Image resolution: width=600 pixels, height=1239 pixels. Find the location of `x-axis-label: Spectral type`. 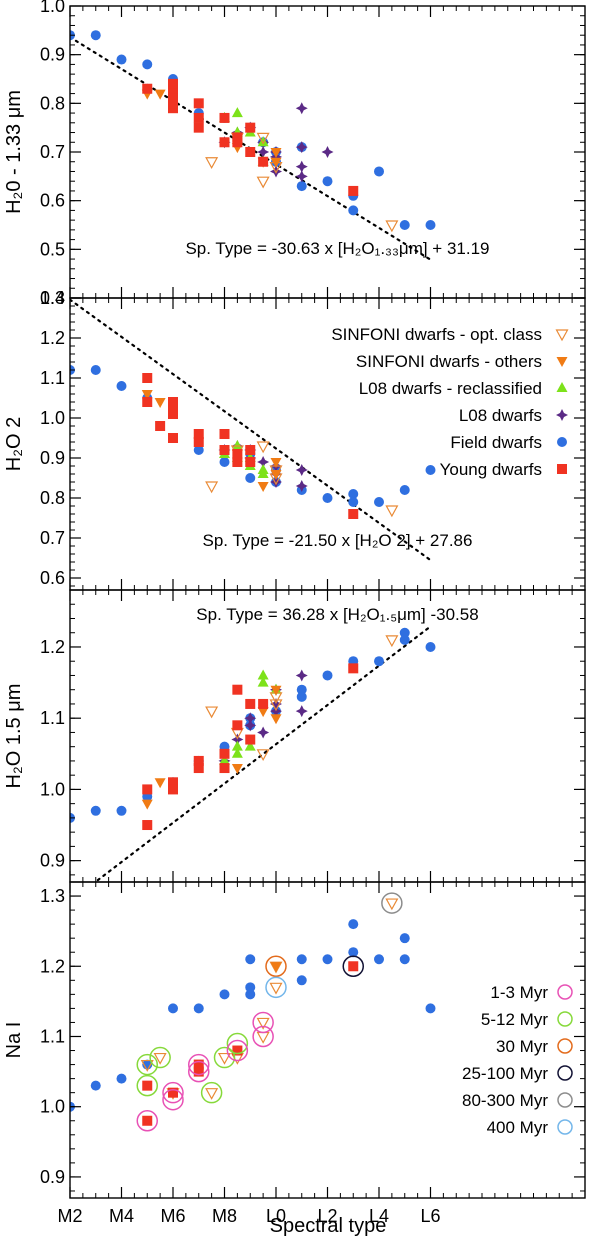

x-axis-label: Spectral type is located at coordinates (328, 1226).